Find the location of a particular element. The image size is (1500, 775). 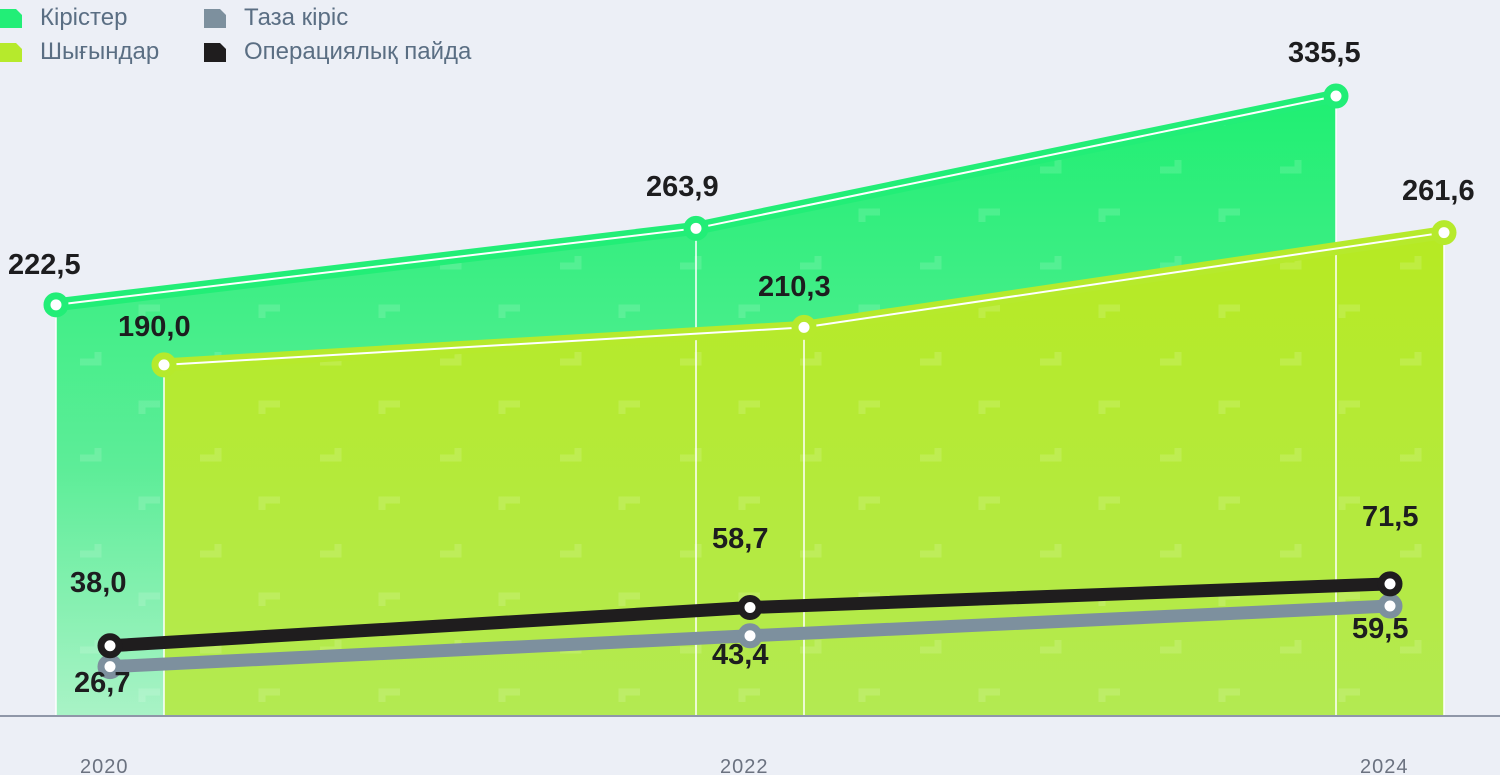

legend-label: Шығындар is located at coordinates (99, 51).